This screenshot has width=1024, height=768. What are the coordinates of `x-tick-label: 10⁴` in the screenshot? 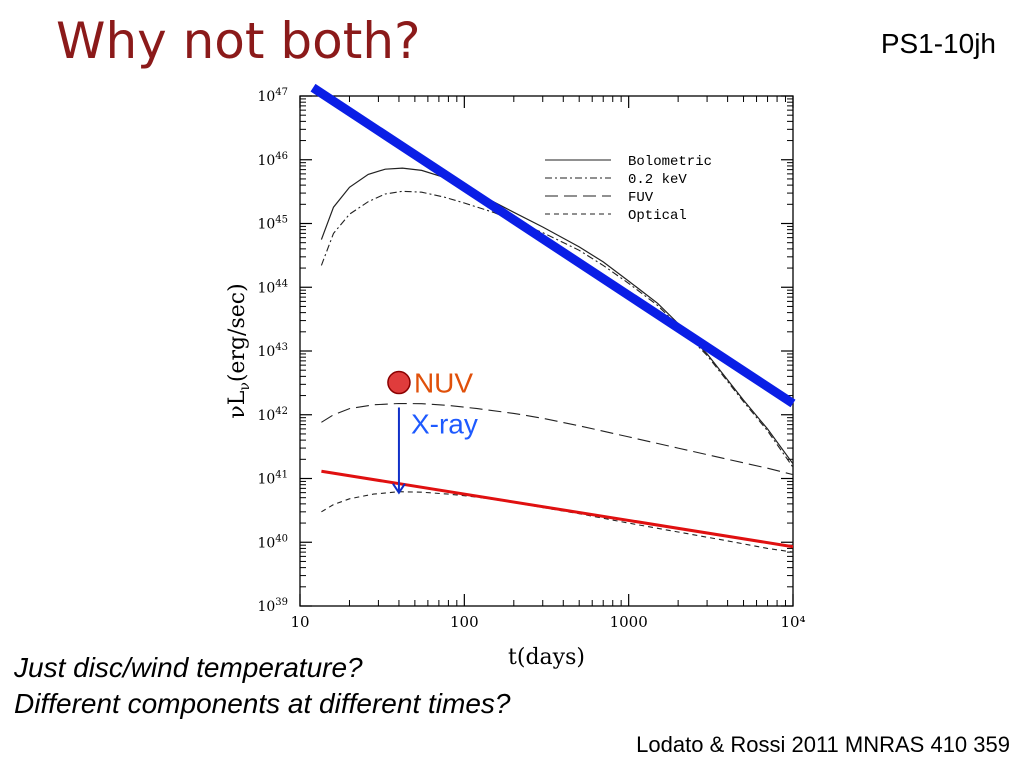 It's located at (792, 622).